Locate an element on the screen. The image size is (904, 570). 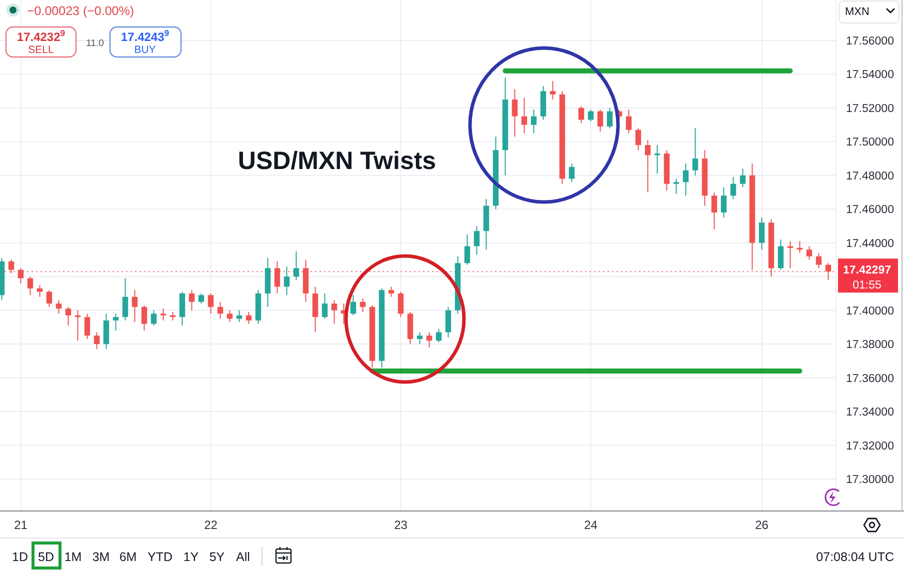
annotation: 17.4232$^{9}$ is located at coordinates (41, 36).